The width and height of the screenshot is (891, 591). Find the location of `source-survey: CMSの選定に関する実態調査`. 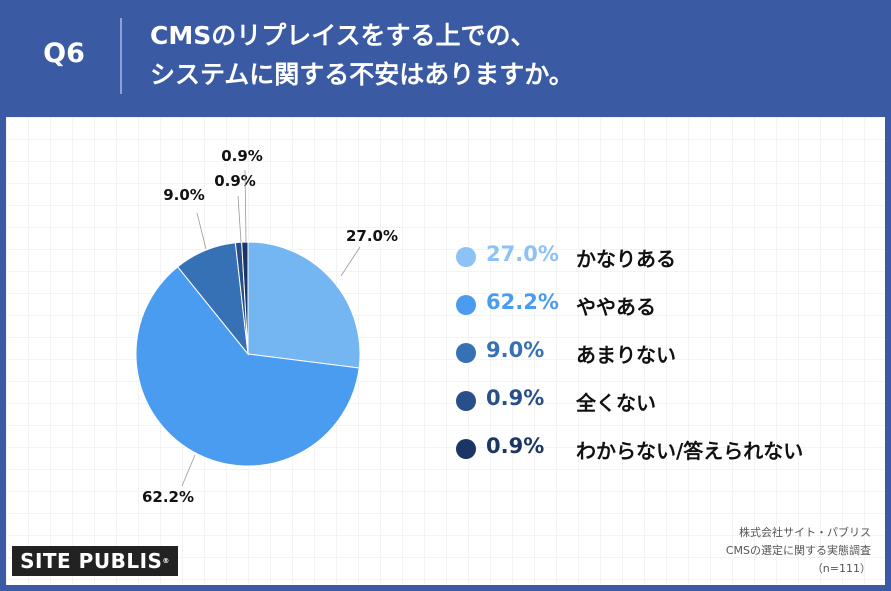

source-survey: CMSの選定に関する実態調査 is located at coordinates (798, 550).